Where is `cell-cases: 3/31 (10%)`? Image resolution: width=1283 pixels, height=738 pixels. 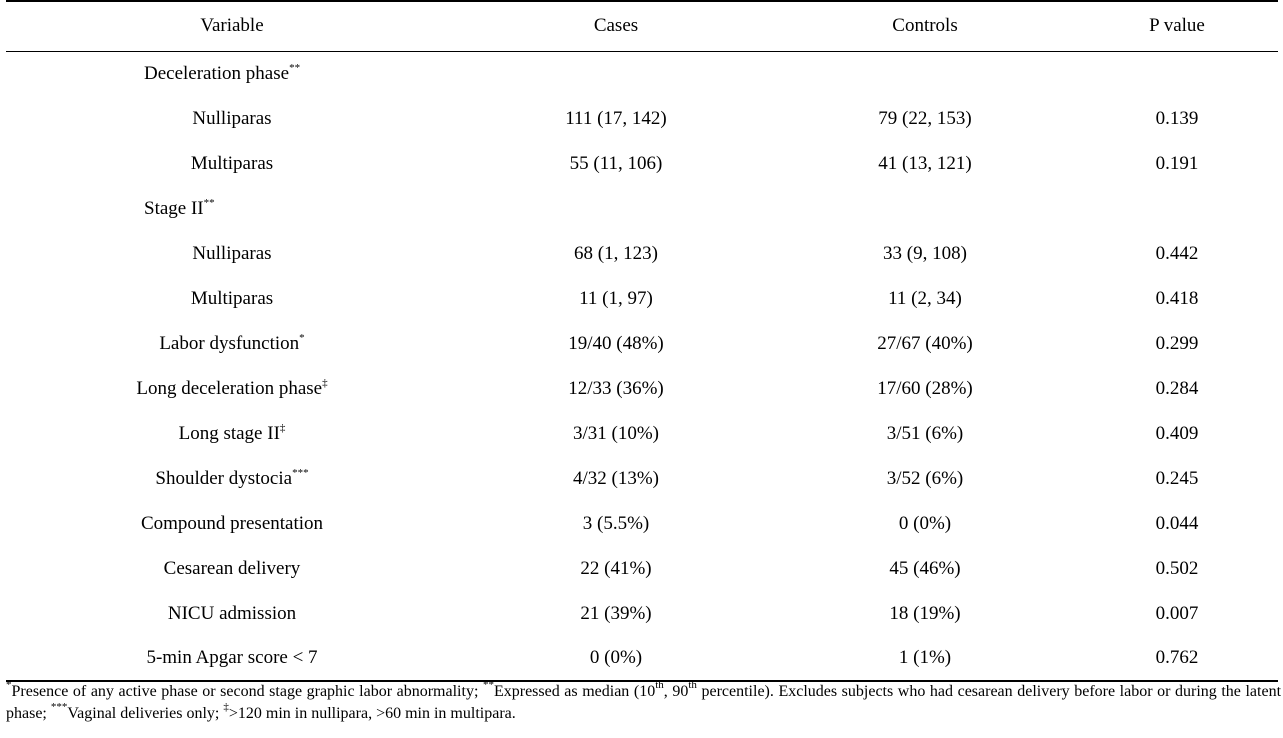 cell-cases: 3/31 (10%) is located at coordinates (615, 433).